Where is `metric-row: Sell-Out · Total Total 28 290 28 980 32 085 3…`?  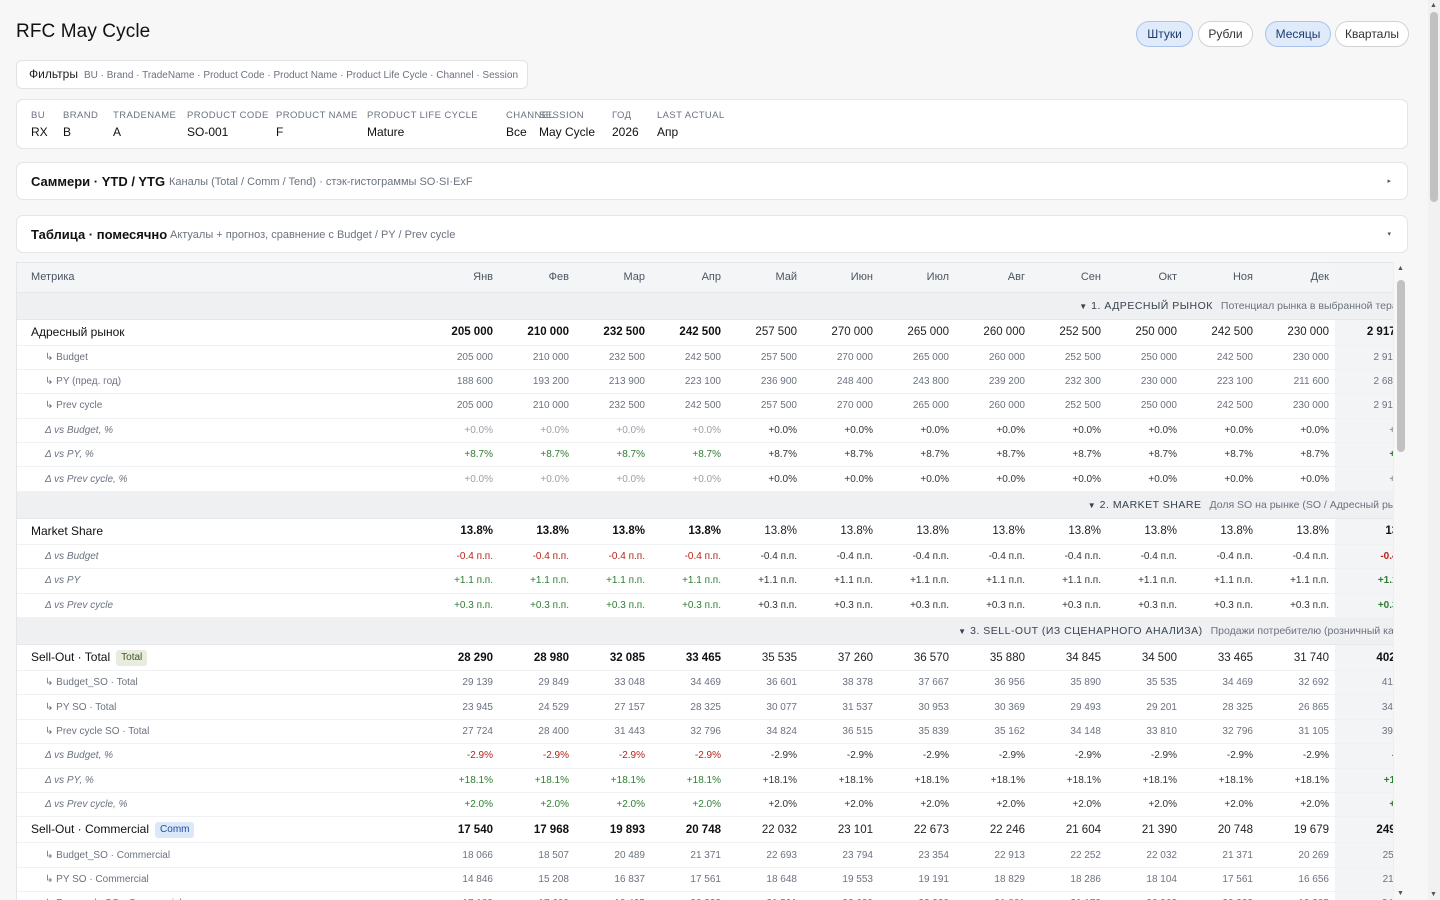
metric-row: Sell-Out · Total Total 28 290 28 980 32 085 3… is located at coordinates (705, 658).